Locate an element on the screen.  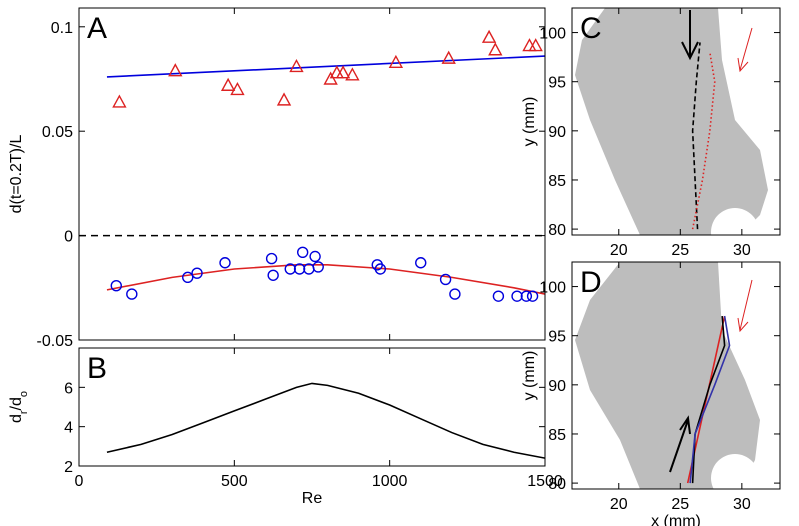
panel-letter: C is located at coordinates (591, 28).